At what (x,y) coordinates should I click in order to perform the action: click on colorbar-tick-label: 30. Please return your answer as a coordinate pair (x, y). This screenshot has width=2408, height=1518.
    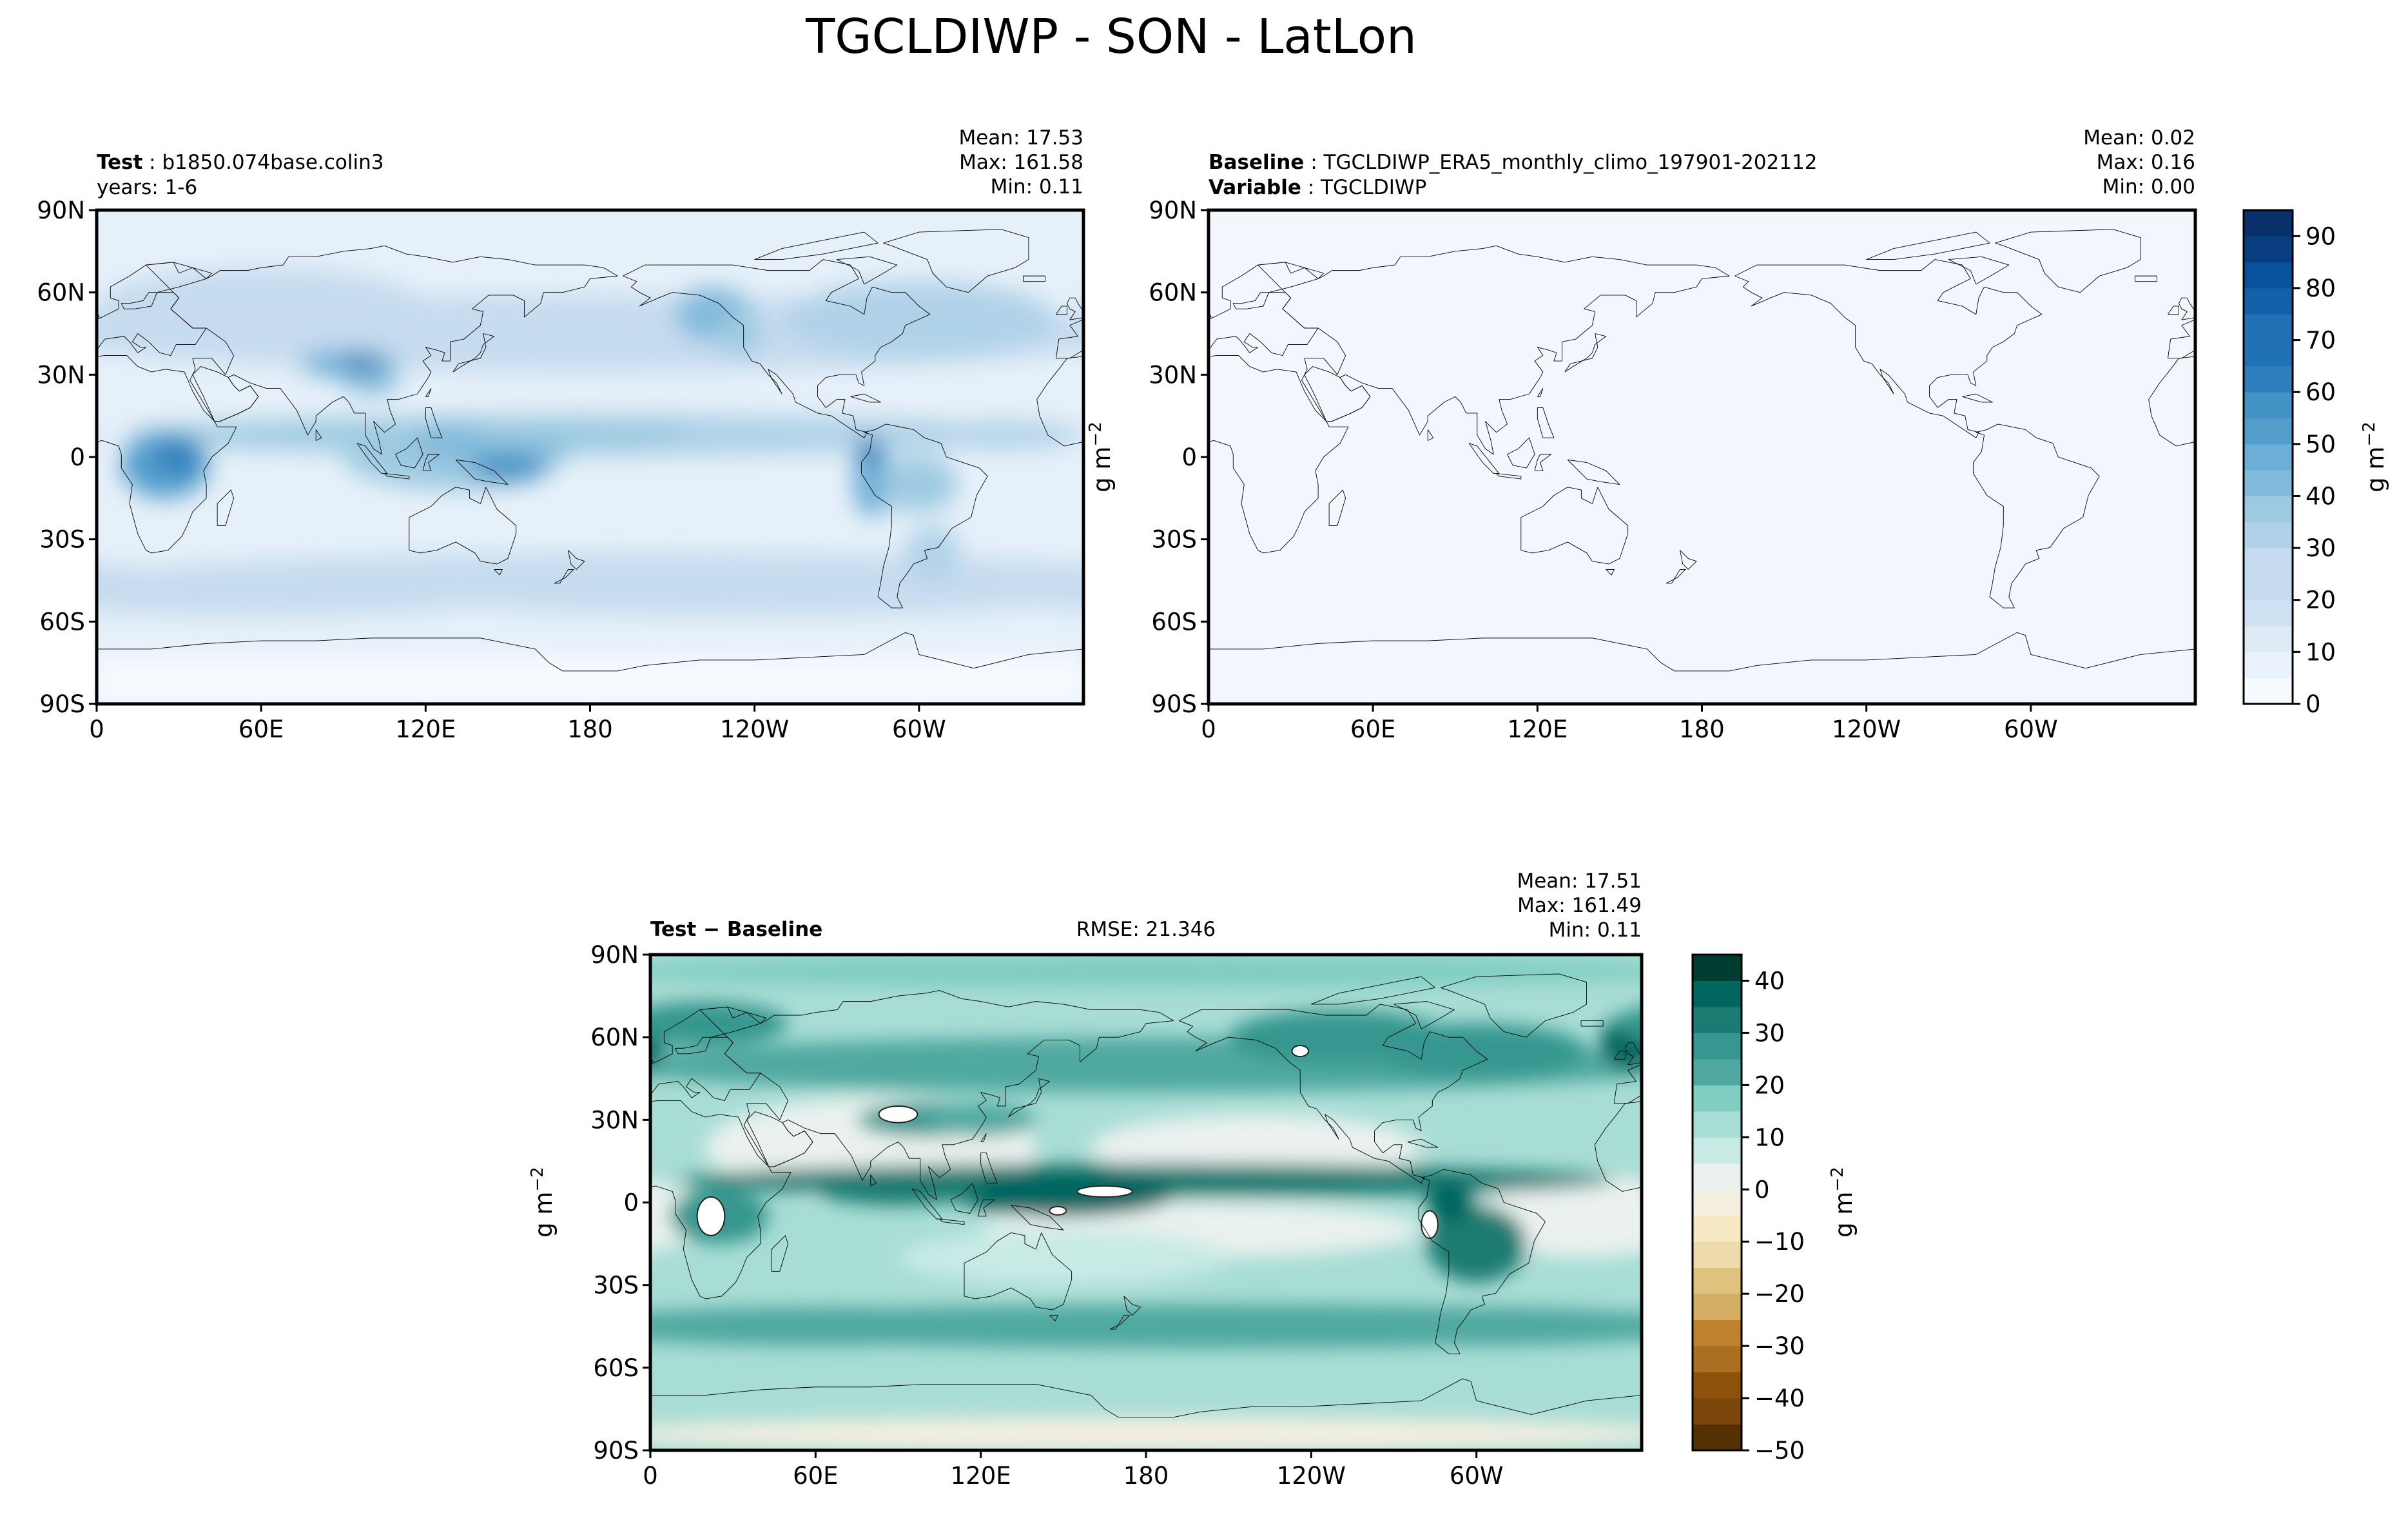
    Looking at the image, I should click on (1769, 1033).